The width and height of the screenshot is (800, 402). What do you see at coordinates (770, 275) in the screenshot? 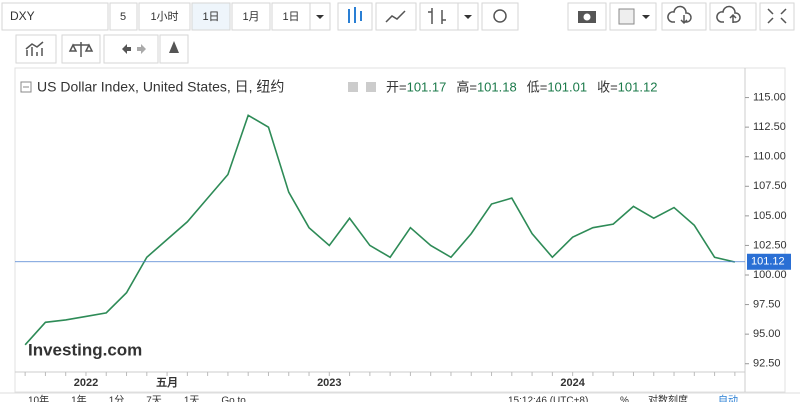
I see `y-tick-label: 100.00` at bounding box center [770, 275].